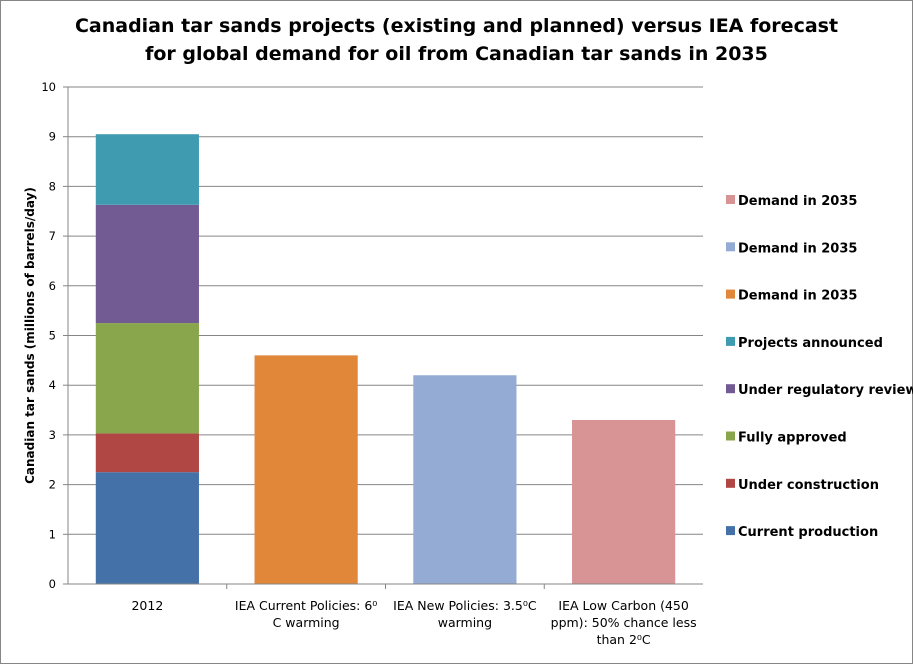 The image size is (913, 664). I want to click on legend-label: Fully approved, so click(792, 438).